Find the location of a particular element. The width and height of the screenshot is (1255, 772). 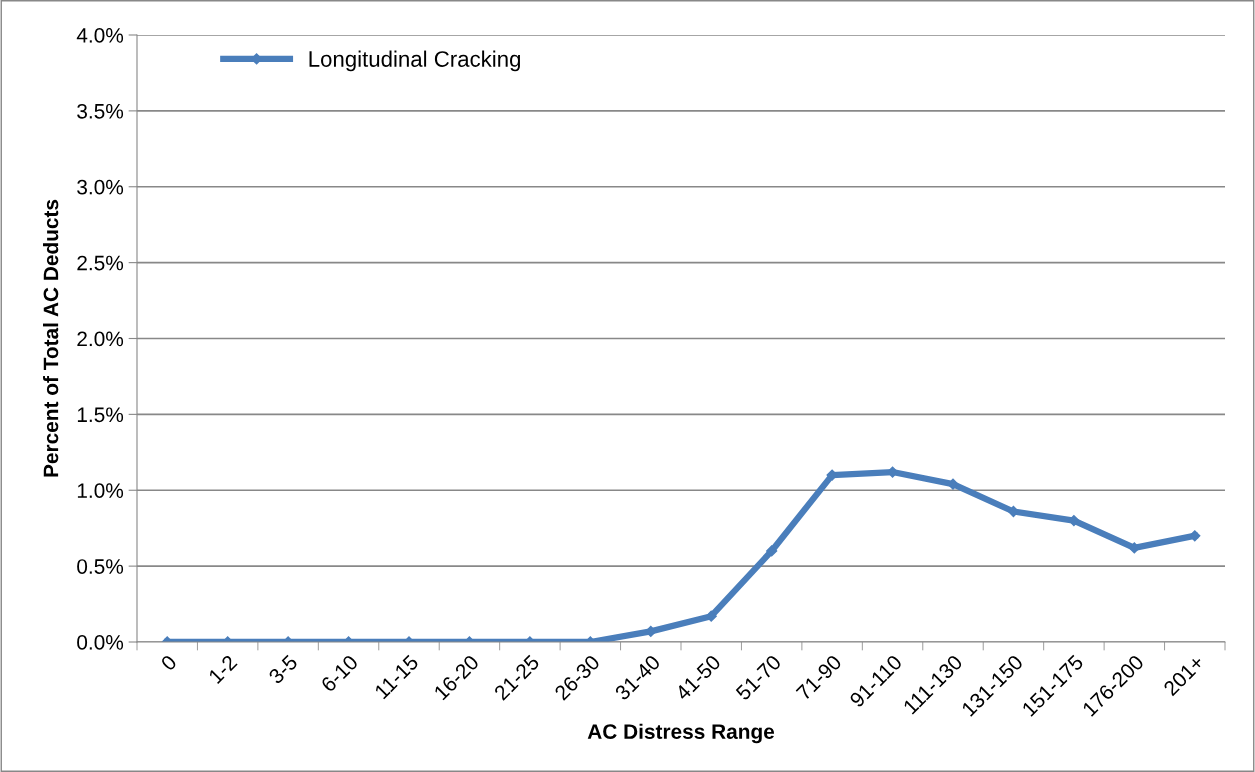

y-axis-title: Percent of Total AC Deducts is located at coordinates (51, 338).